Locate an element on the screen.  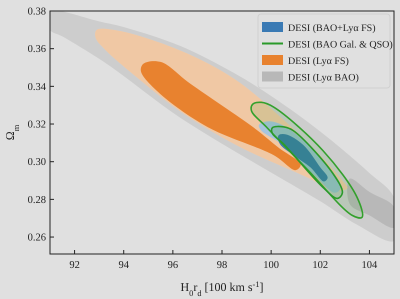
y-tick-label: 0.26 is located at coordinates (37, 238).